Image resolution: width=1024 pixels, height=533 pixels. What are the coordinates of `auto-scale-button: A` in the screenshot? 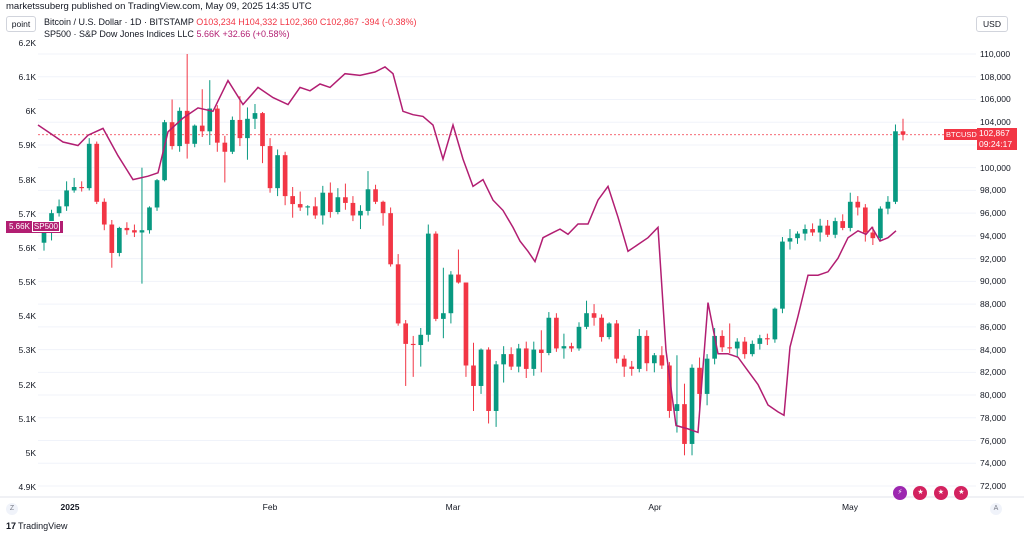 It's located at (996, 509).